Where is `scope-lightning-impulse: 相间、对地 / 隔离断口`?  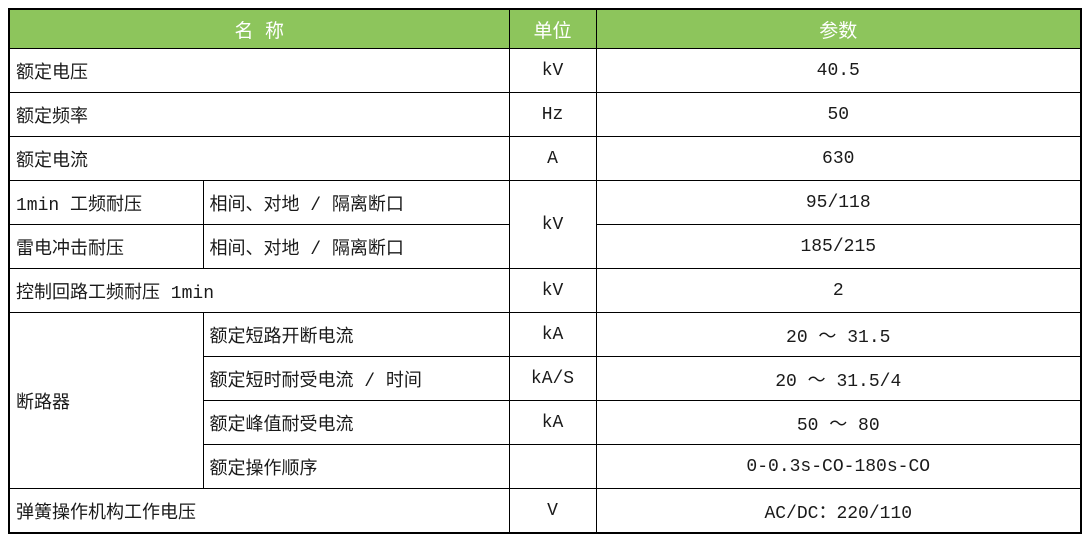
scope-lightning-impulse: 相间、对地 / 隔离断口 is located at coordinates (356, 246).